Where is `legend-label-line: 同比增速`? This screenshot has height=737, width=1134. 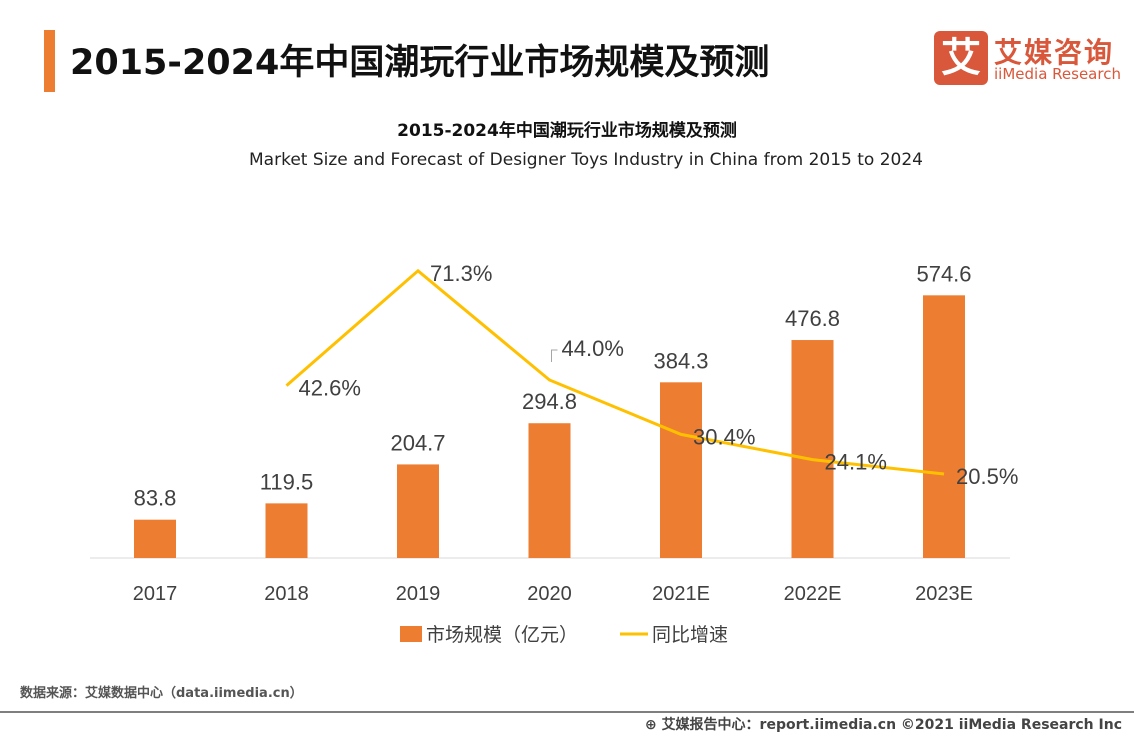 legend-label-line: 同比增速 is located at coordinates (690, 635).